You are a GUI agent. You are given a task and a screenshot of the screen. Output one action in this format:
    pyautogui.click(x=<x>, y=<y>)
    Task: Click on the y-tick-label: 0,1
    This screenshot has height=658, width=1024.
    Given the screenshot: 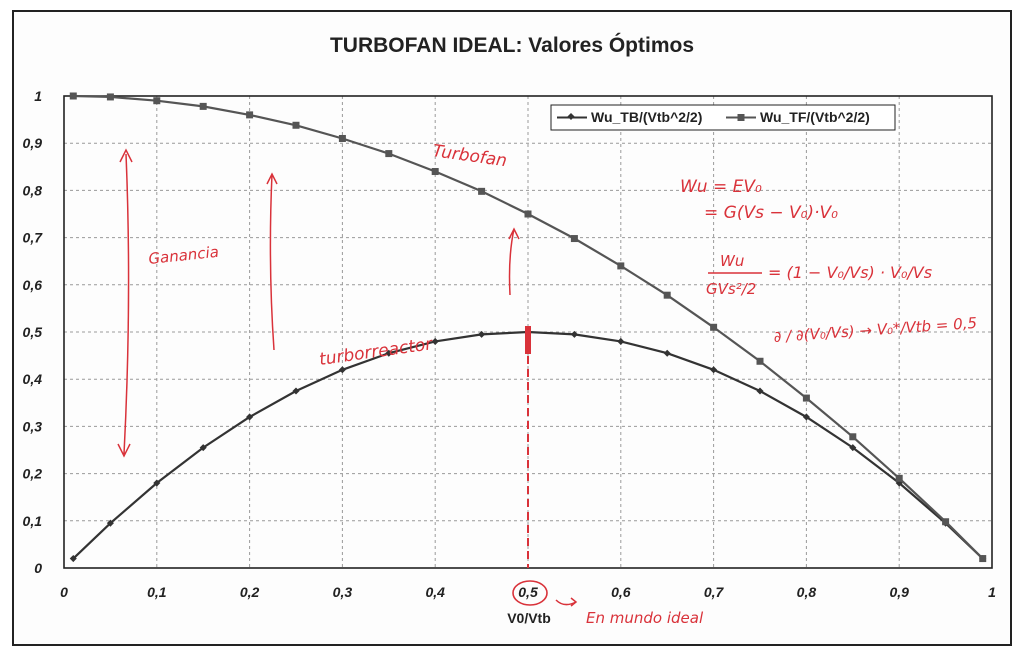 What is the action you would take?
    pyautogui.click(x=33, y=521)
    